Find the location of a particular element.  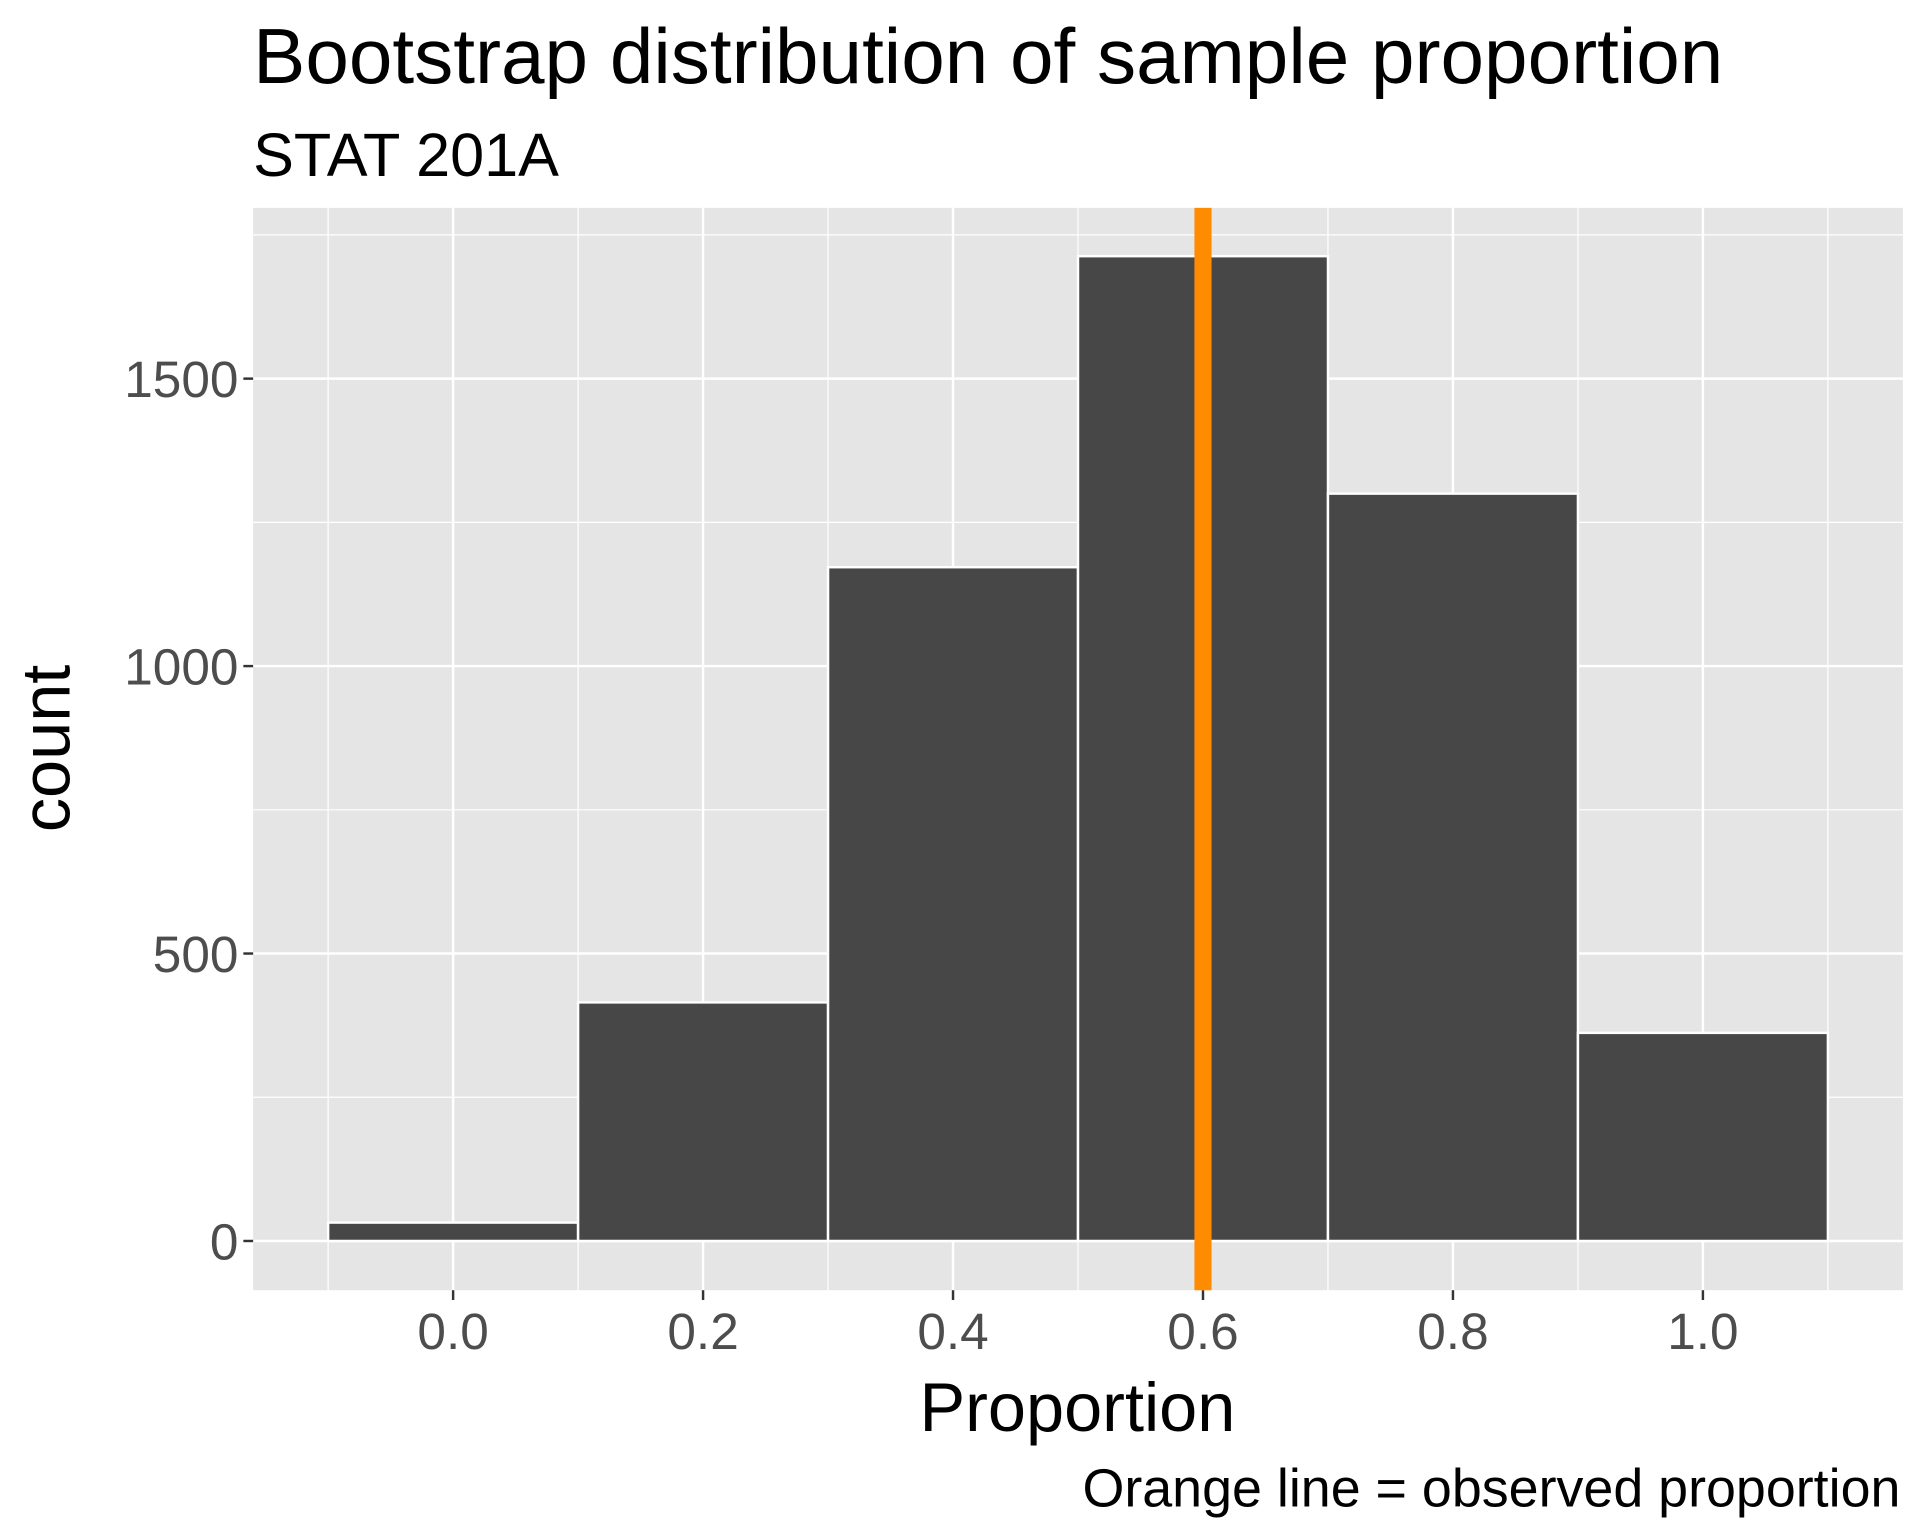

x-tick-label: 0.2 is located at coordinates (702, 1331).